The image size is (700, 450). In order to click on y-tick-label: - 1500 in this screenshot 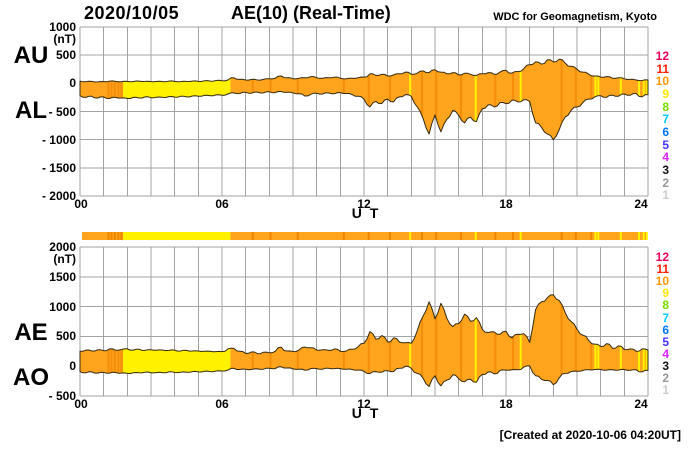, I will do `click(58, 168)`.